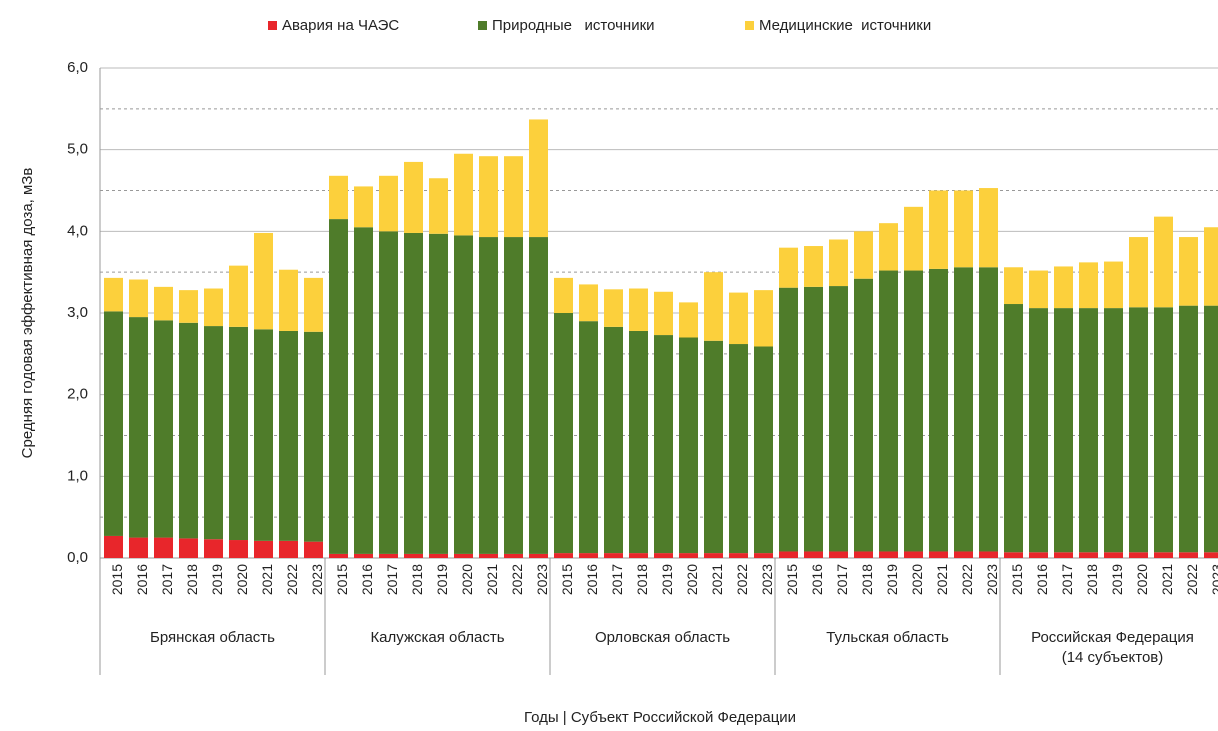 The width and height of the screenshot is (1218, 731). What do you see at coordinates (573, 25) in the screenshot?
I see `legend-label: Природные источники` at bounding box center [573, 25].